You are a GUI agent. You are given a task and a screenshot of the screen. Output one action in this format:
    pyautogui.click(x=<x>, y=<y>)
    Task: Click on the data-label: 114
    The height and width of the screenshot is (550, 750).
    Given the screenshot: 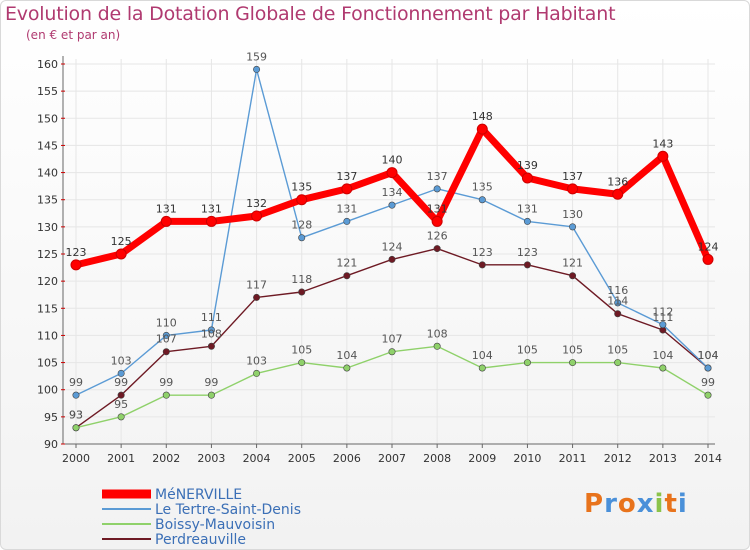 What is the action you would take?
    pyautogui.click(x=617, y=301)
    